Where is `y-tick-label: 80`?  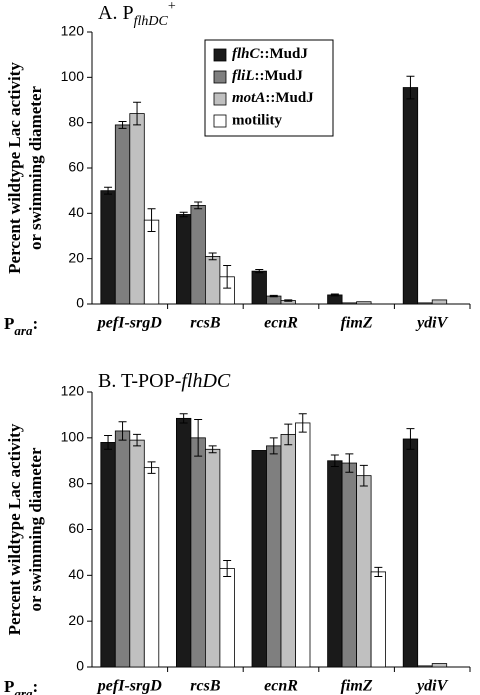
y-tick-label: 80 is located at coordinates (76, 121).